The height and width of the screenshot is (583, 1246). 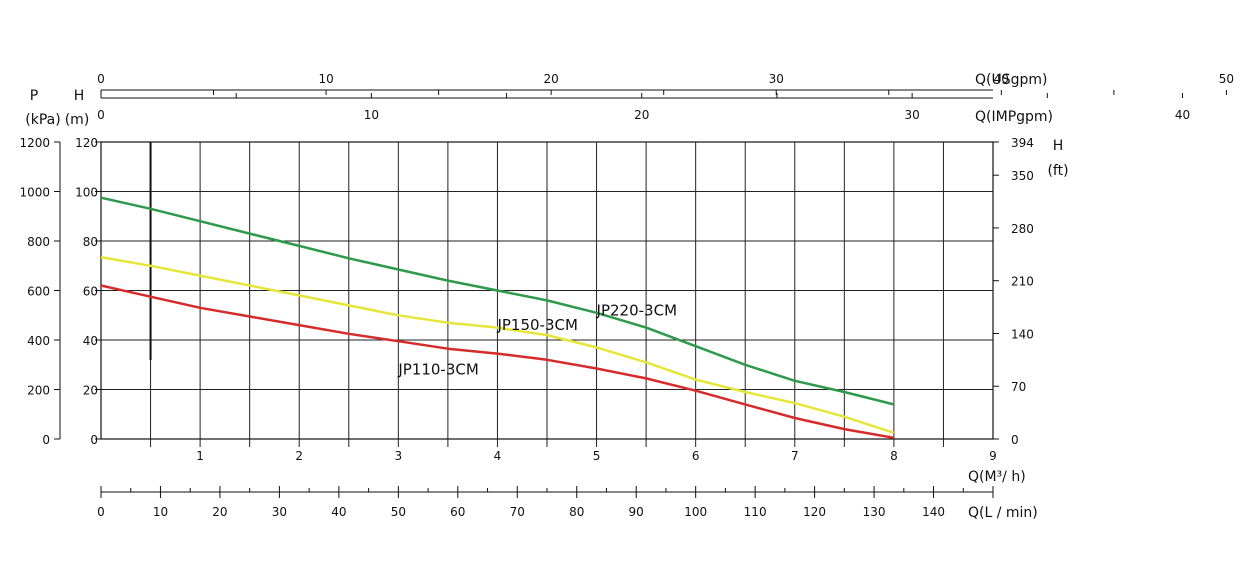 I want to click on h-m-tick-label: 80, so click(x=90, y=242).